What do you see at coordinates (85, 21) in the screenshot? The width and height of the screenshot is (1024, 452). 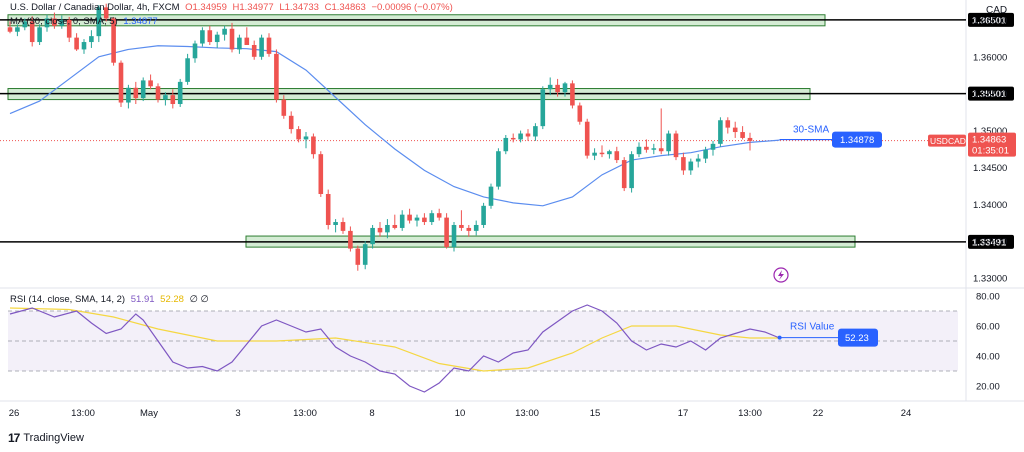 I see `ma-legend: MA (30, close, 0, SMA, 5) 1.34877` at bounding box center [85, 21].